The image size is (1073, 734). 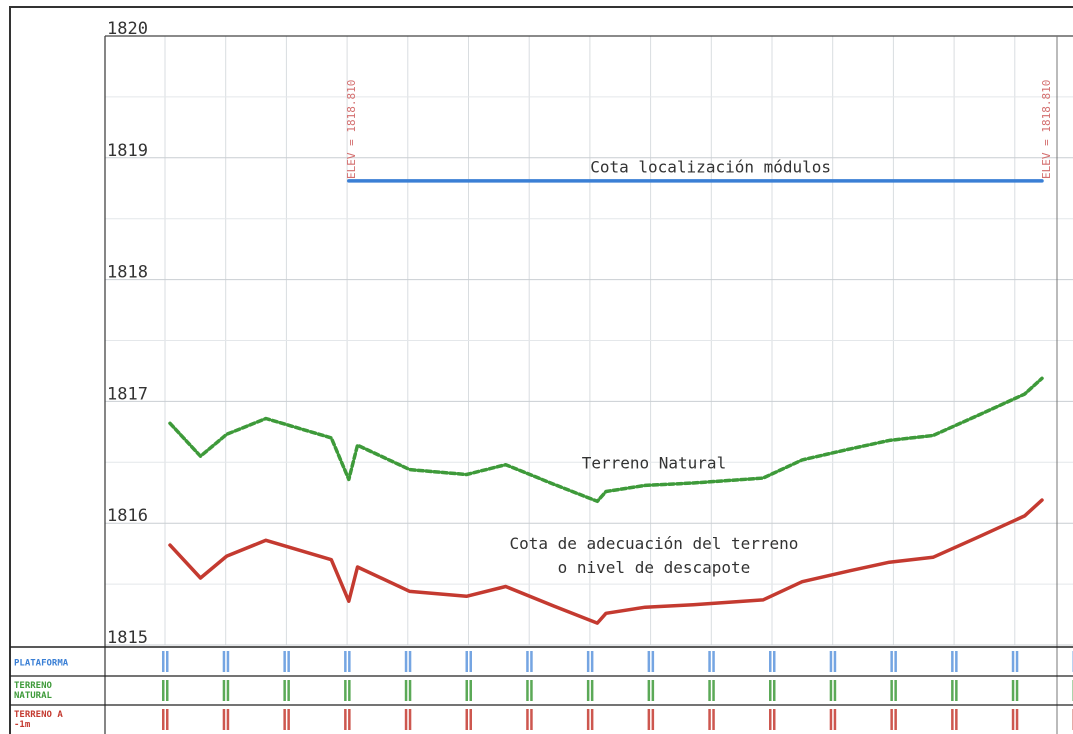 I want to click on annotation-label: Cota de adecuación del terreno, so click(x=653, y=543).